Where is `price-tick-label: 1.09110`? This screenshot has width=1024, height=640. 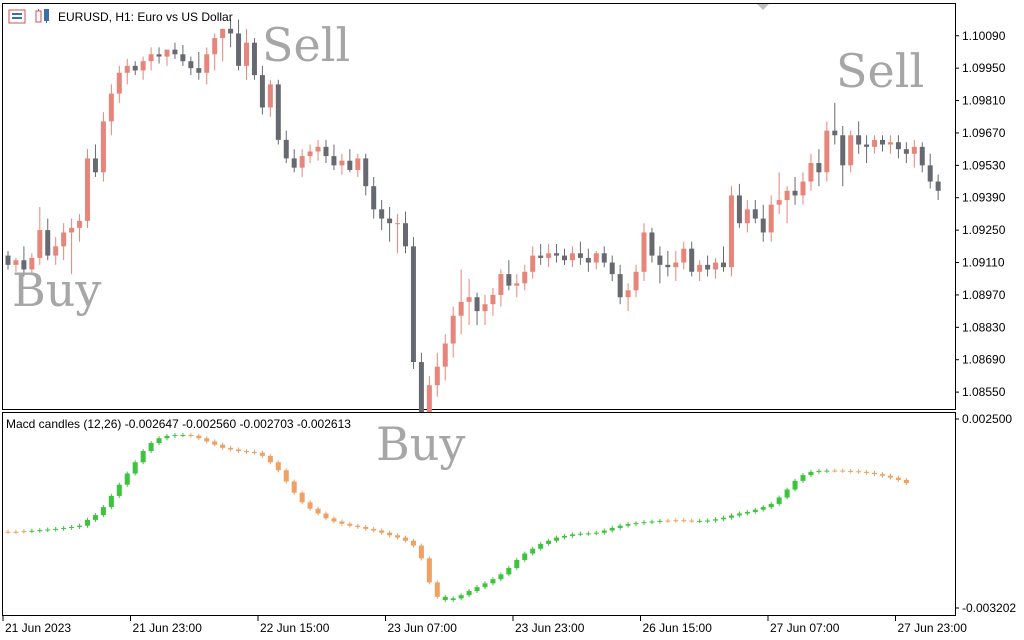
price-tick-label: 1.09110 is located at coordinates (983, 263).